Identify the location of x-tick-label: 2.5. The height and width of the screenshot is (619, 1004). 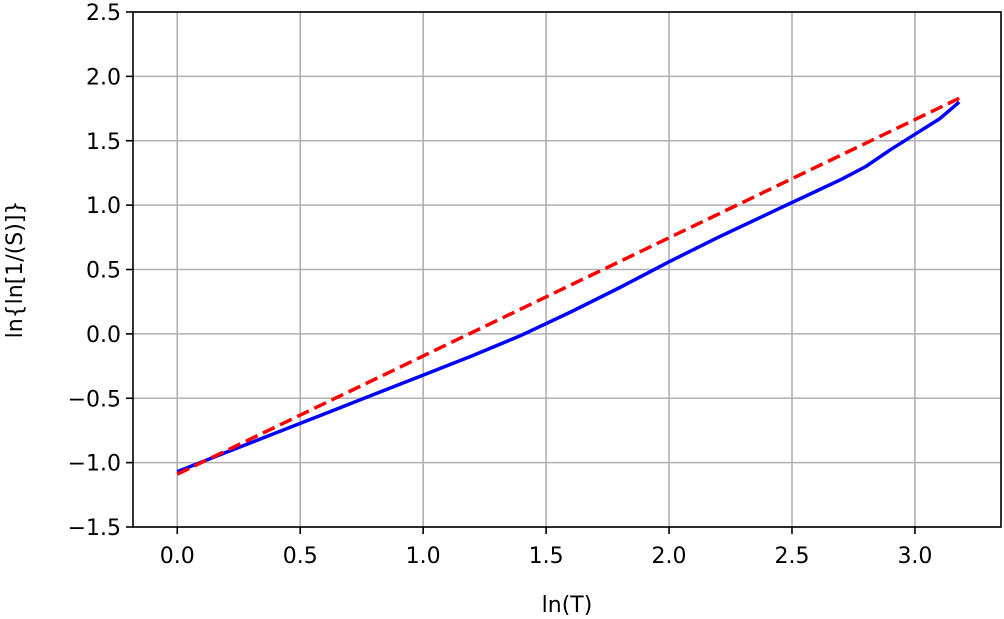
(791, 556).